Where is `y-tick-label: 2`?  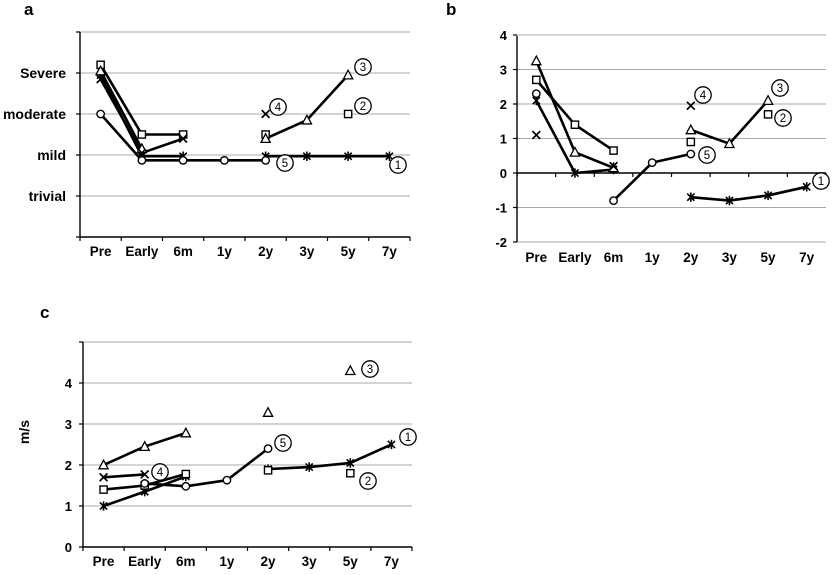 y-tick-label: 2 is located at coordinates (68, 465).